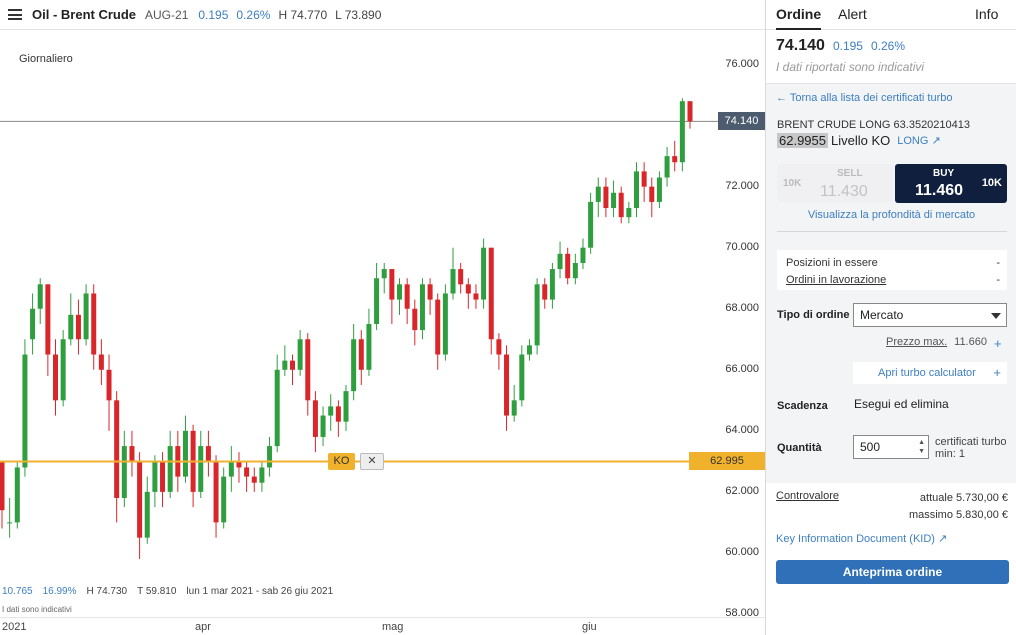 The image size is (1016, 635). Describe the element at coordinates (836, 280) in the screenshot. I see `orders-label: Ordini in lavorazione` at that location.